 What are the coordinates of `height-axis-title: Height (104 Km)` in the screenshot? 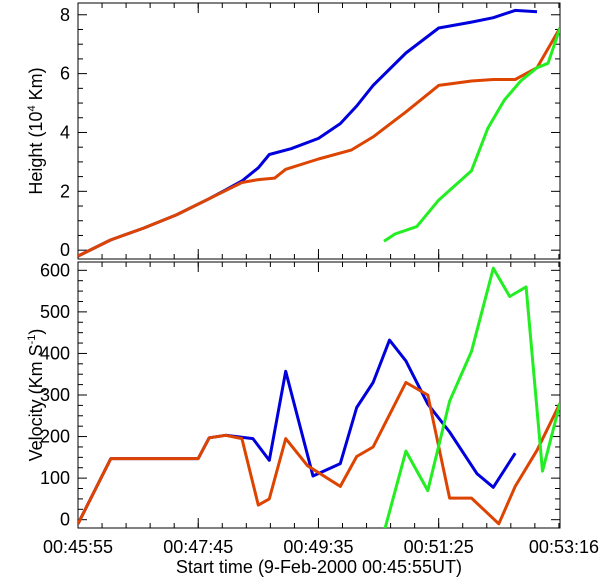 It's located at (36, 130).